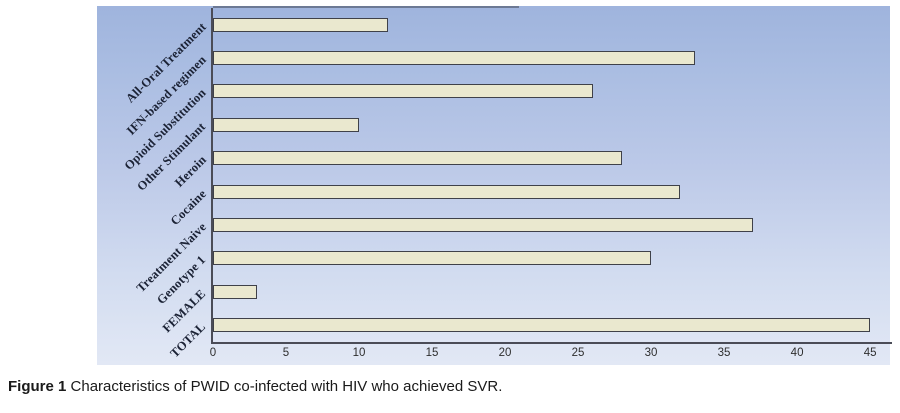  I want to click on bar-ifn-based-regimen, so click(454, 58).